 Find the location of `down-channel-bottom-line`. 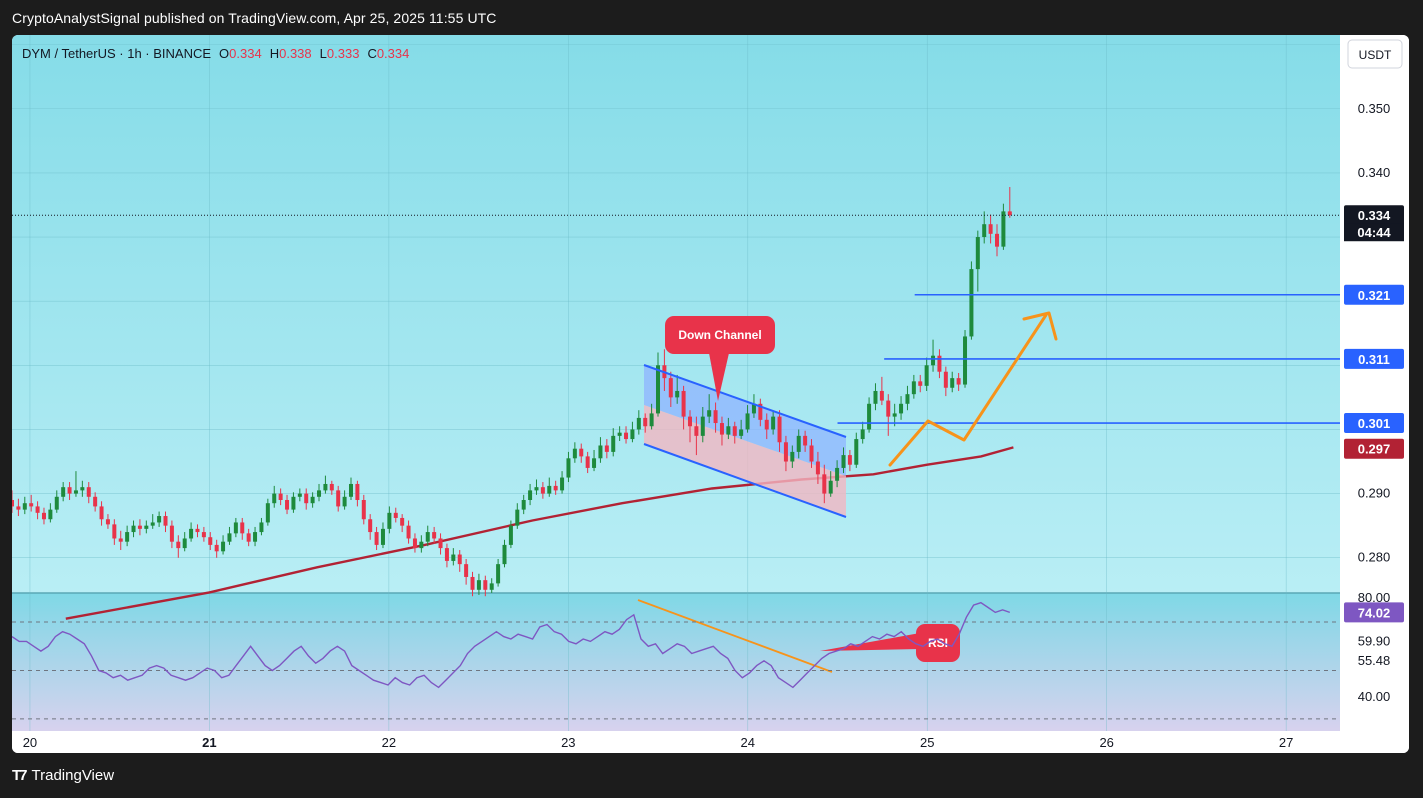

down-channel-bottom-line is located at coordinates (745, 480).